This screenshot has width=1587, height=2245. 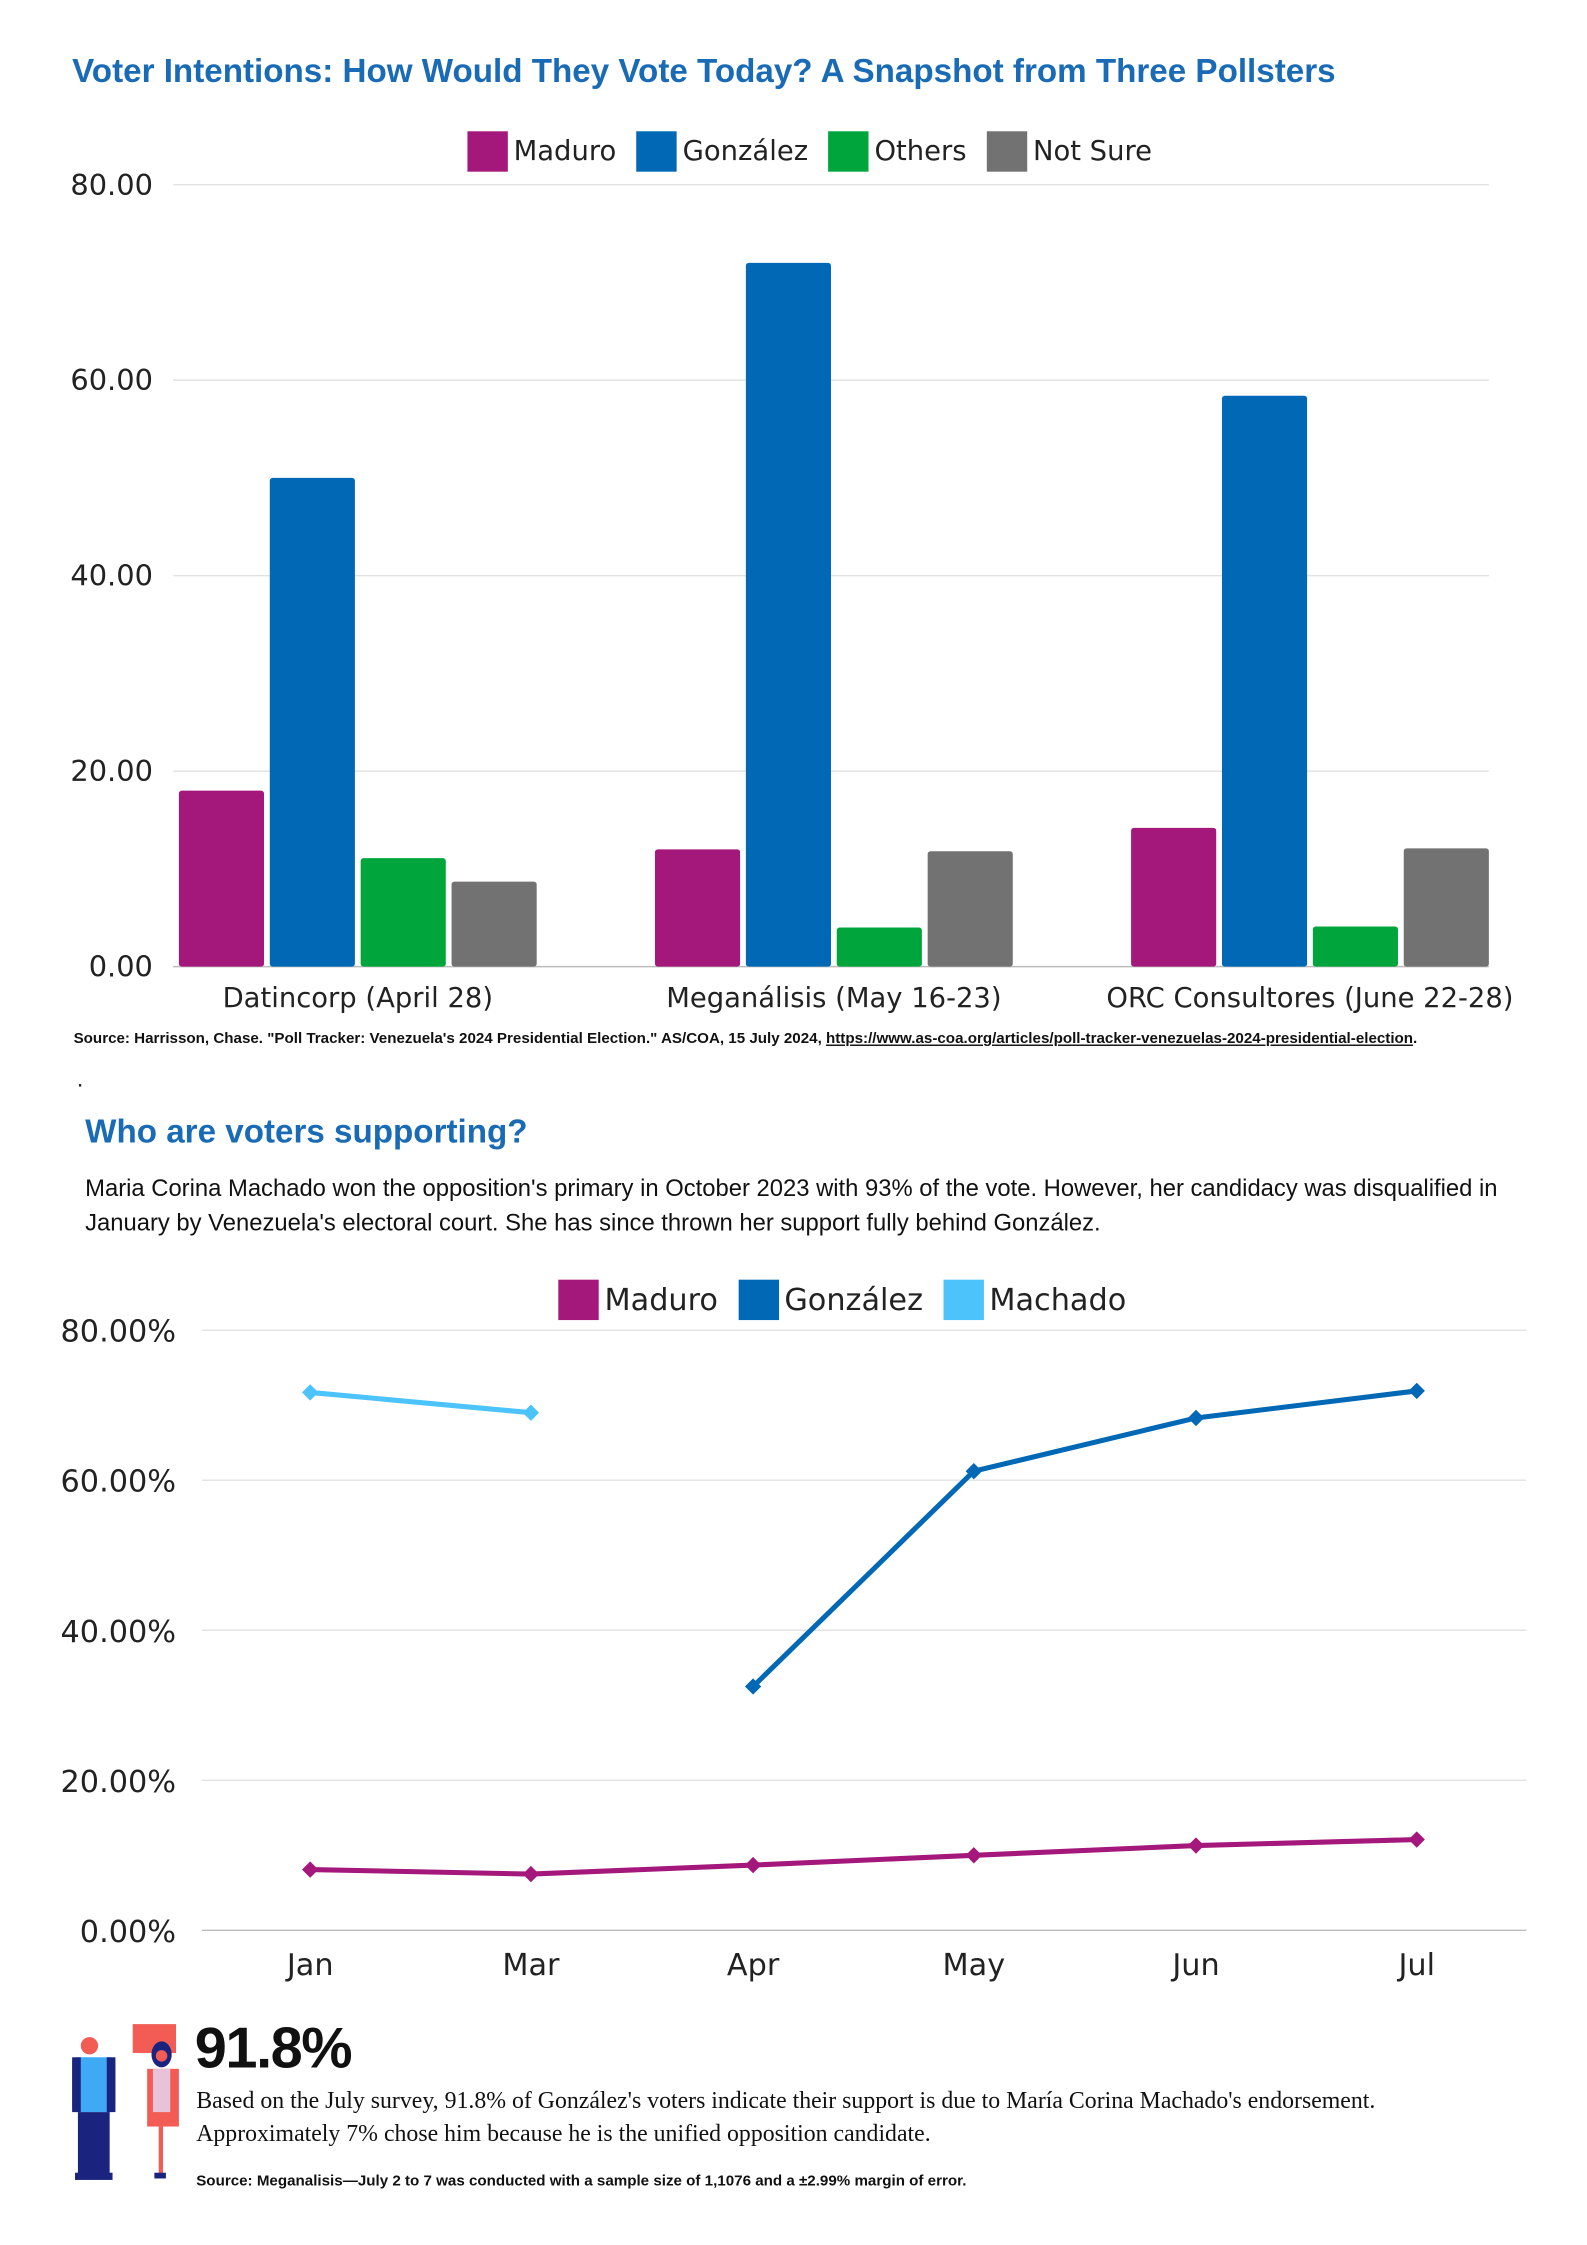 I want to click on y-tick-label: 0.00, so click(x=121, y=967).